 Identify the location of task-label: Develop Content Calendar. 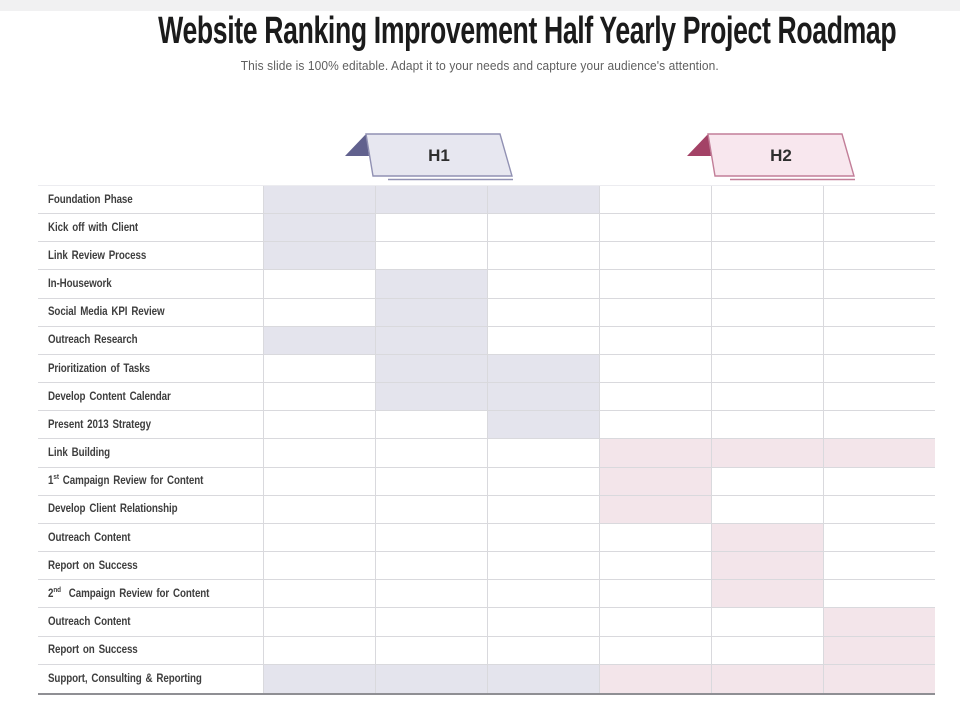
(150, 397).